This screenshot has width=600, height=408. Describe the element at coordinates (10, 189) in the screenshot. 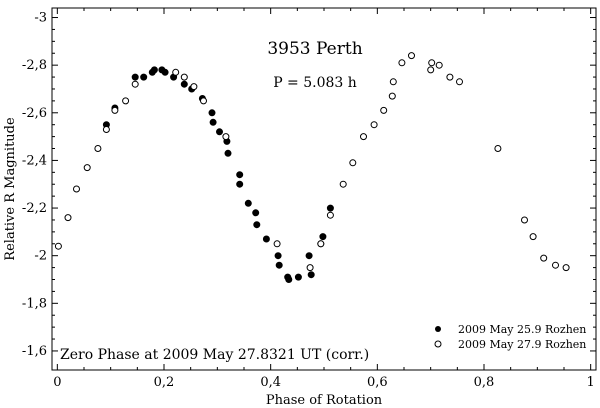

I see `y-axis-title: Relative R Magnitude` at that location.